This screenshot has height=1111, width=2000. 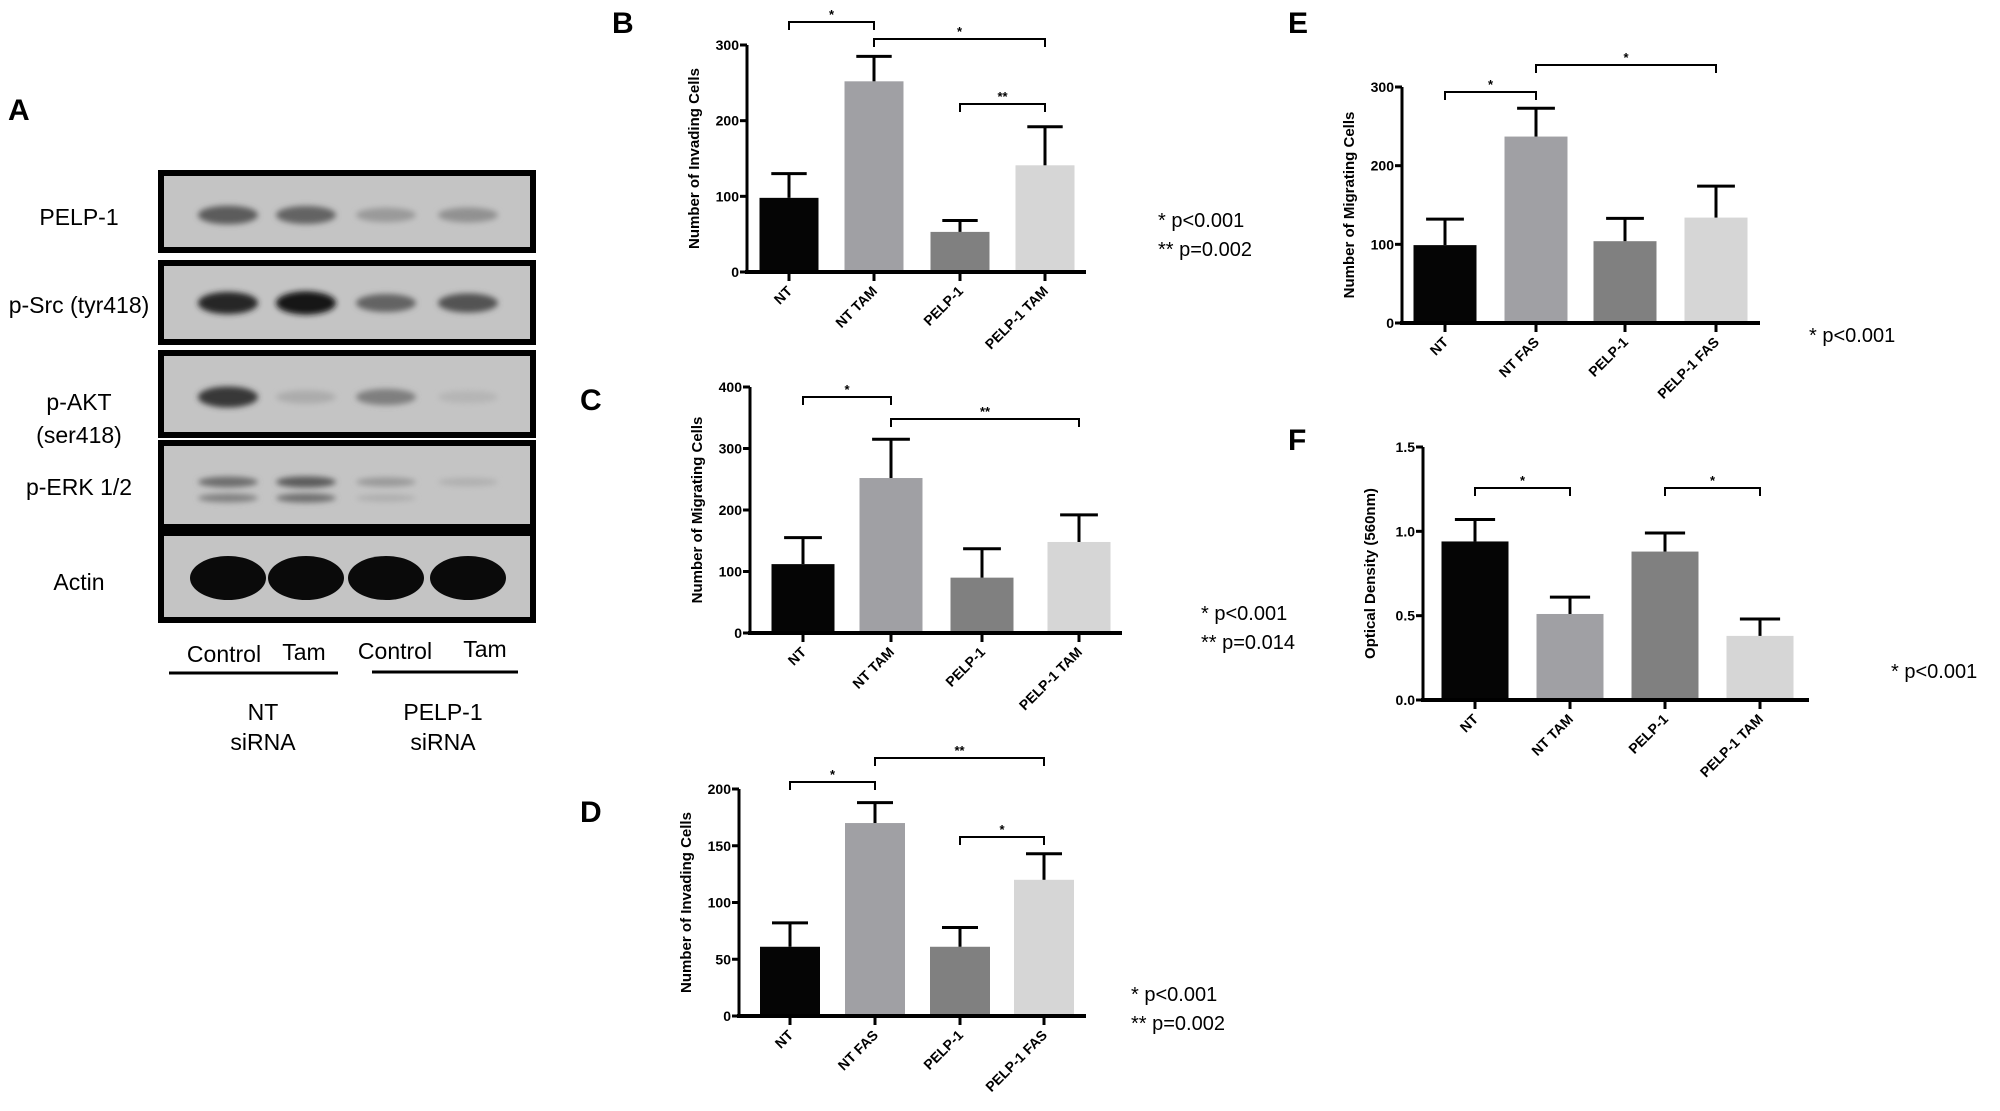 I want to click on y-tick-label: 400, so click(x=731, y=387).